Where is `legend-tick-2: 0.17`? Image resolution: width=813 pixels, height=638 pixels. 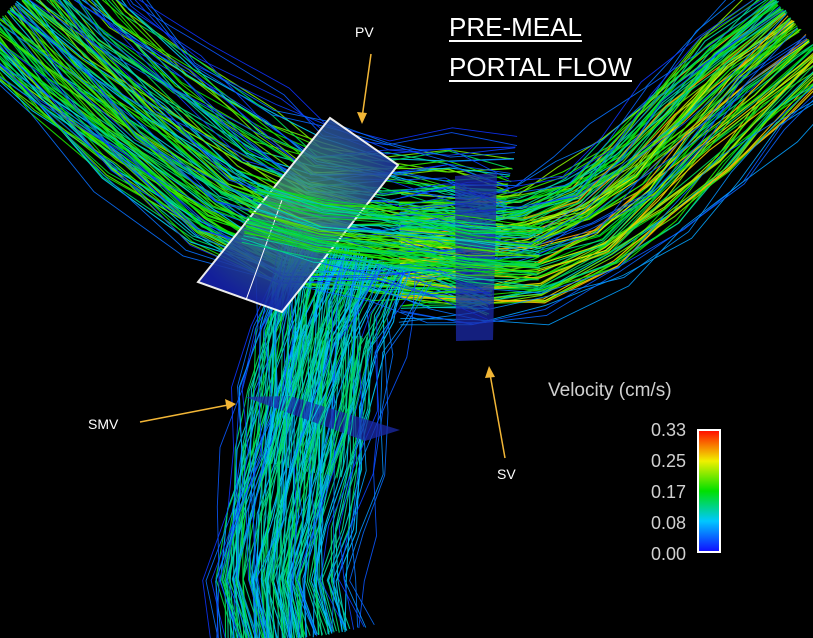 legend-tick-2: 0.17 is located at coordinates (668, 492).